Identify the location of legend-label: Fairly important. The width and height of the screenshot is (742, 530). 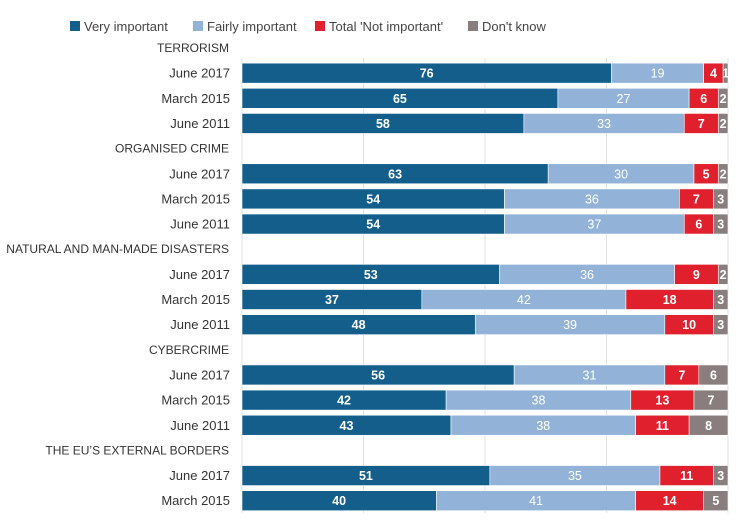
(252, 26).